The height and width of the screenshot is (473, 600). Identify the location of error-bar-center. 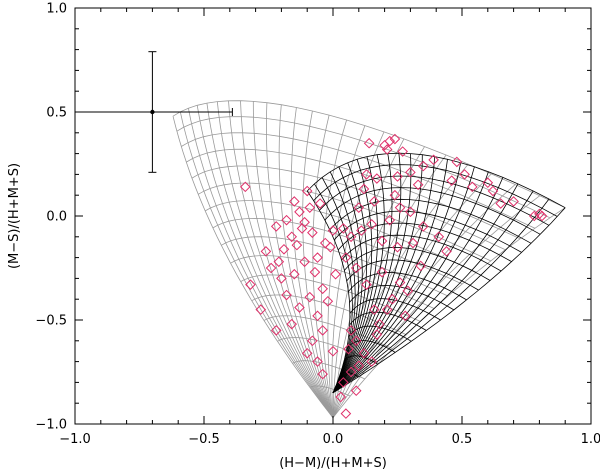
(152, 112).